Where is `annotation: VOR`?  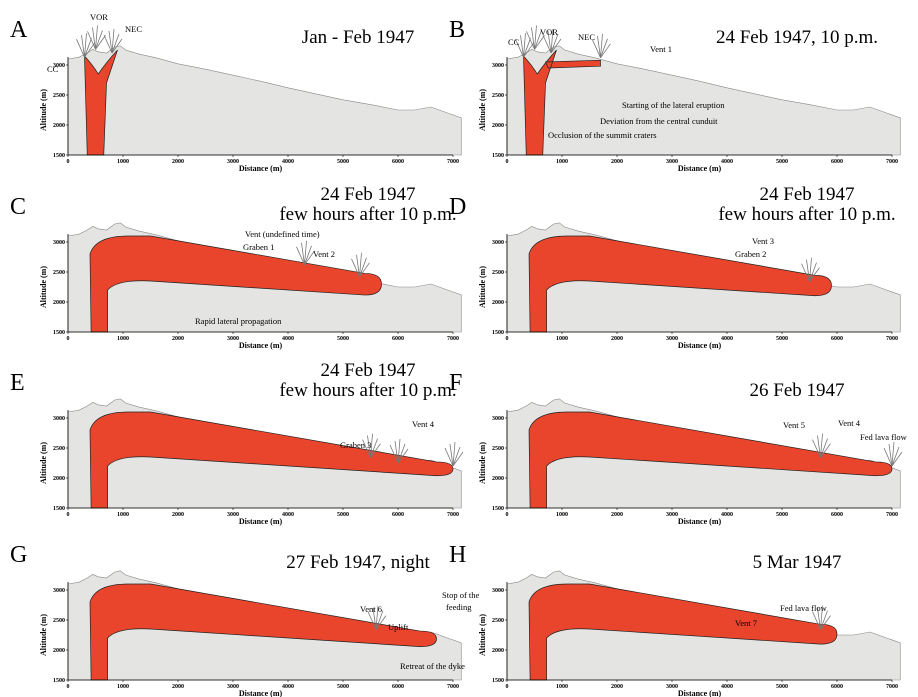
annotation: VOR is located at coordinates (99, 17).